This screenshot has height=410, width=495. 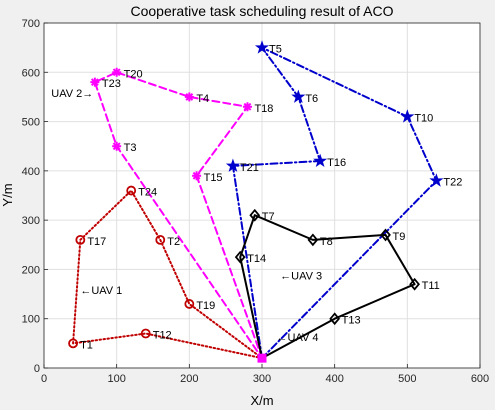 What do you see at coordinates (31, 73) in the screenshot?
I see `y-tick-label: 600` at bounding box center [31, 73].